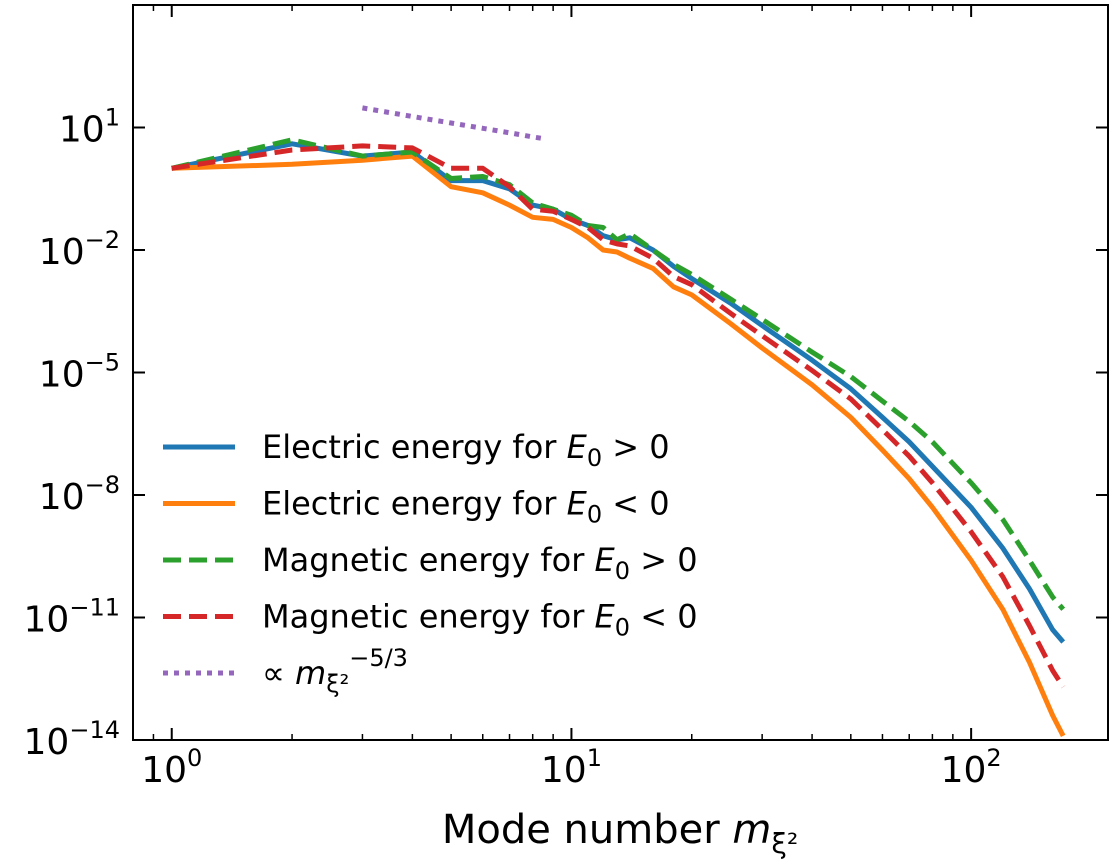 This screenshot has width=1114, height=864. Describe the element at coordinates (571, 767) in the screenshot. I see `x-tick-label: 10¹` at that location.